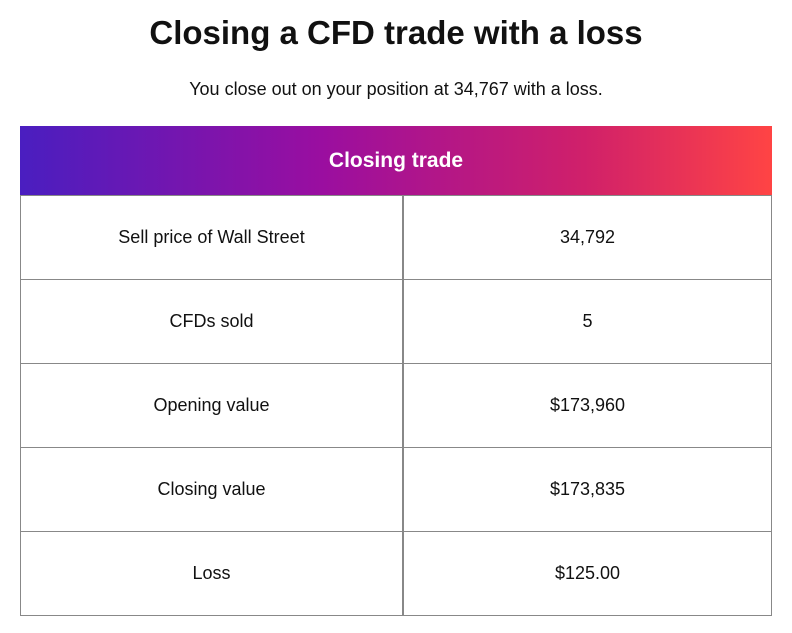  What do you see at coordinates (396, 160) in the screenshot?
I see `table-header: Closing trade` at bounding box center [396, 160].